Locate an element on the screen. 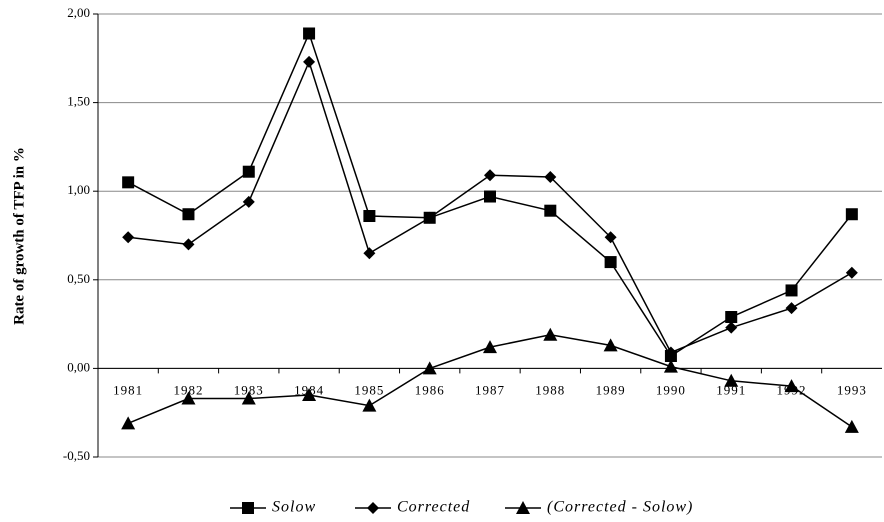 The width and height of the screenshot is (884, 522). x-tick-label: 1986 is located at coordinates (430, 389).